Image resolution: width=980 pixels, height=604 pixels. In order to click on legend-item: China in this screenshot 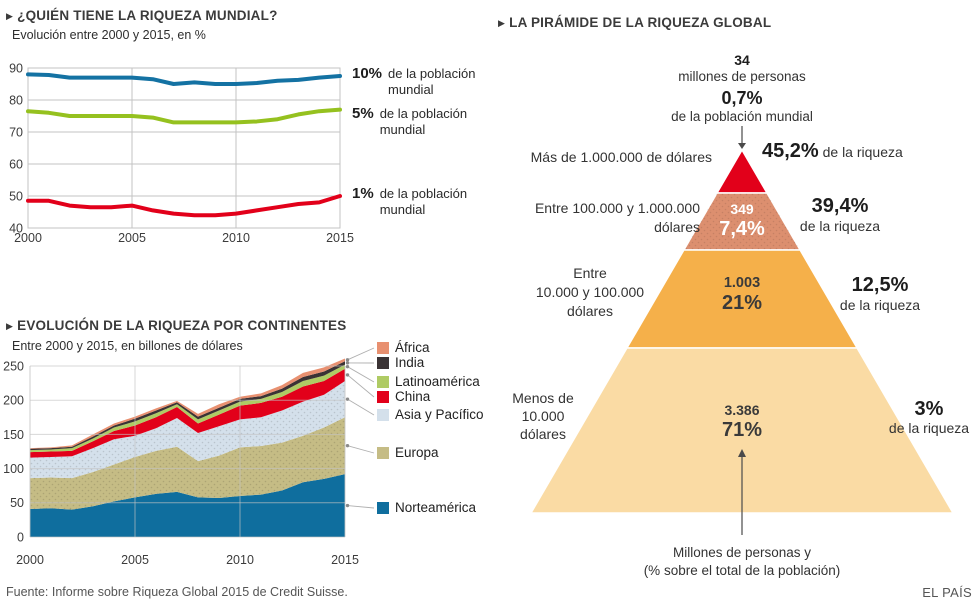, I will do `click(403, 396)`.